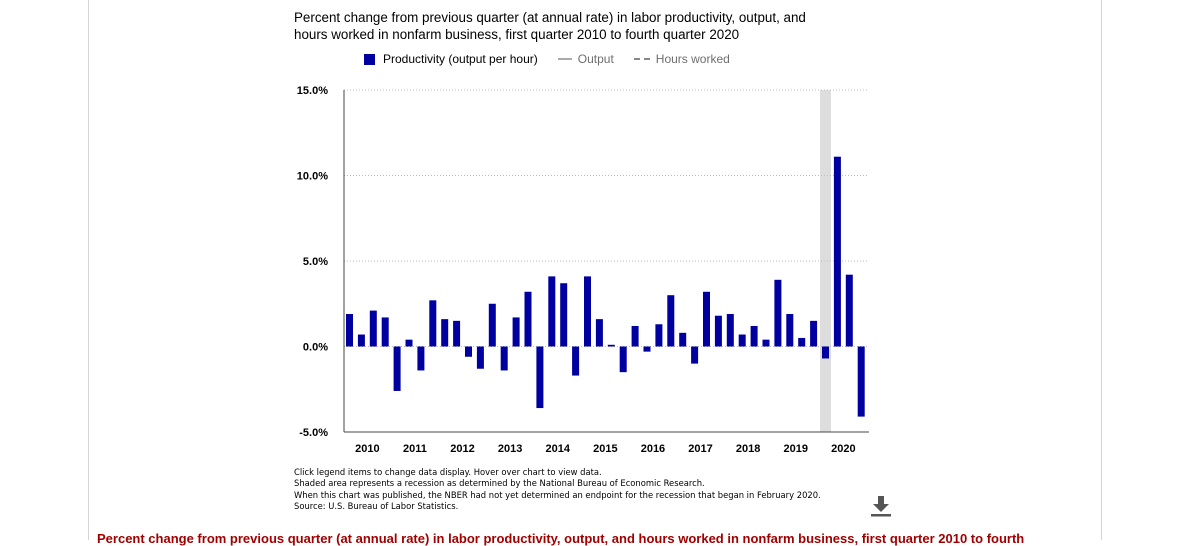  What do you see at coordinates (376, 506) in the screenshot?
I see `note-source: Source: U.S. Bureau of Labor Statistics.` at bounding box center [376, 506].